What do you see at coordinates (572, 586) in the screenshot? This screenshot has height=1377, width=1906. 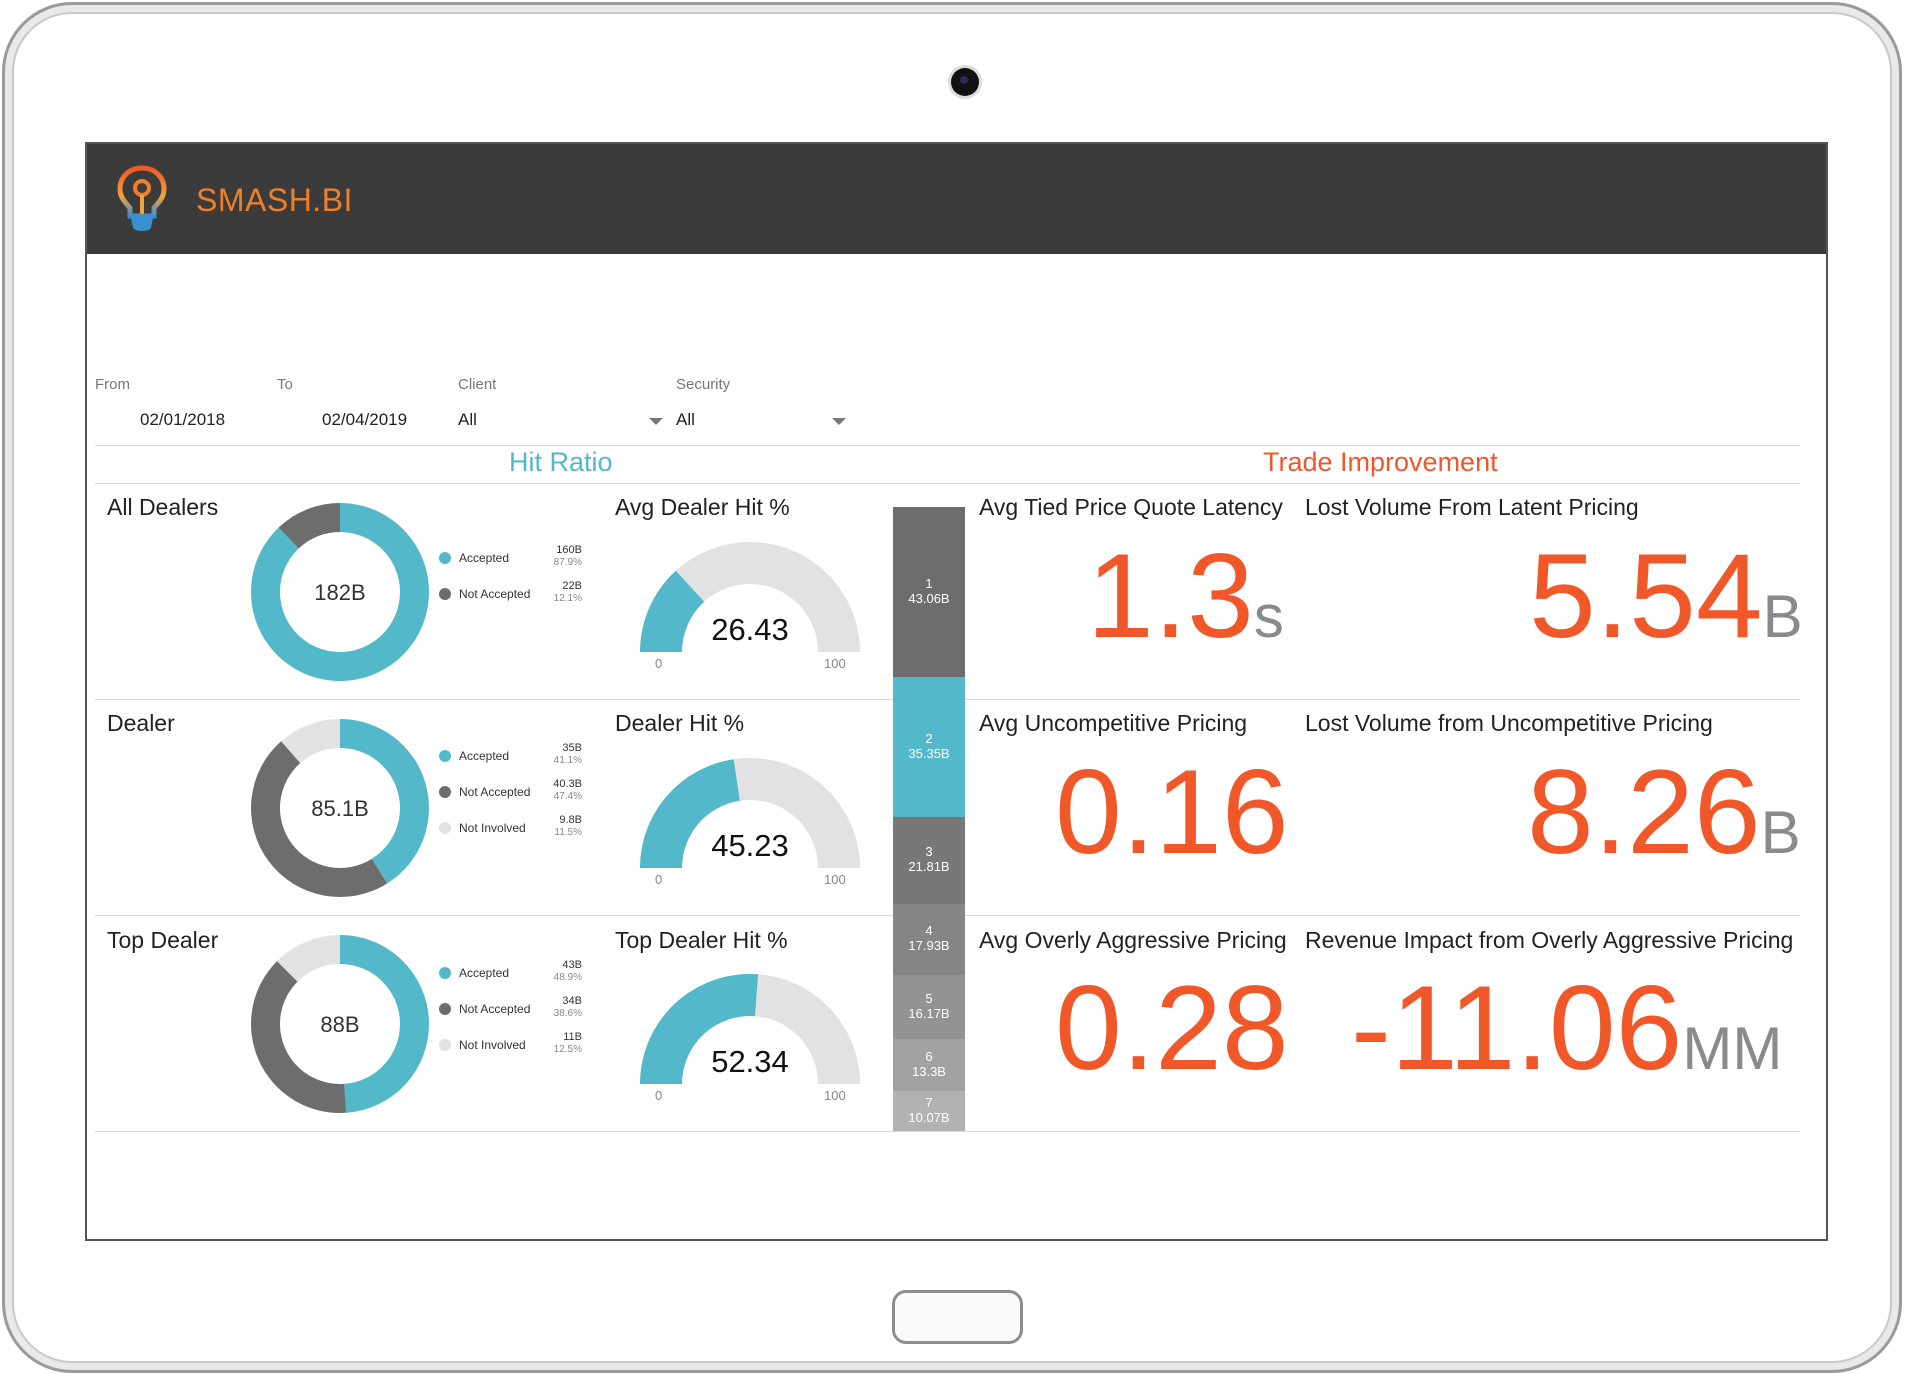 I see `legend-value: 22B` at bounding box center [572, 586].